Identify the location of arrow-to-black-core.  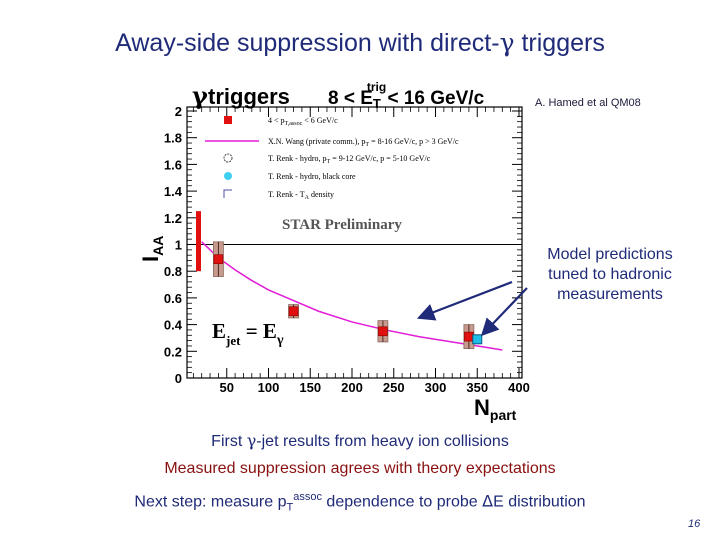
(504, 312).